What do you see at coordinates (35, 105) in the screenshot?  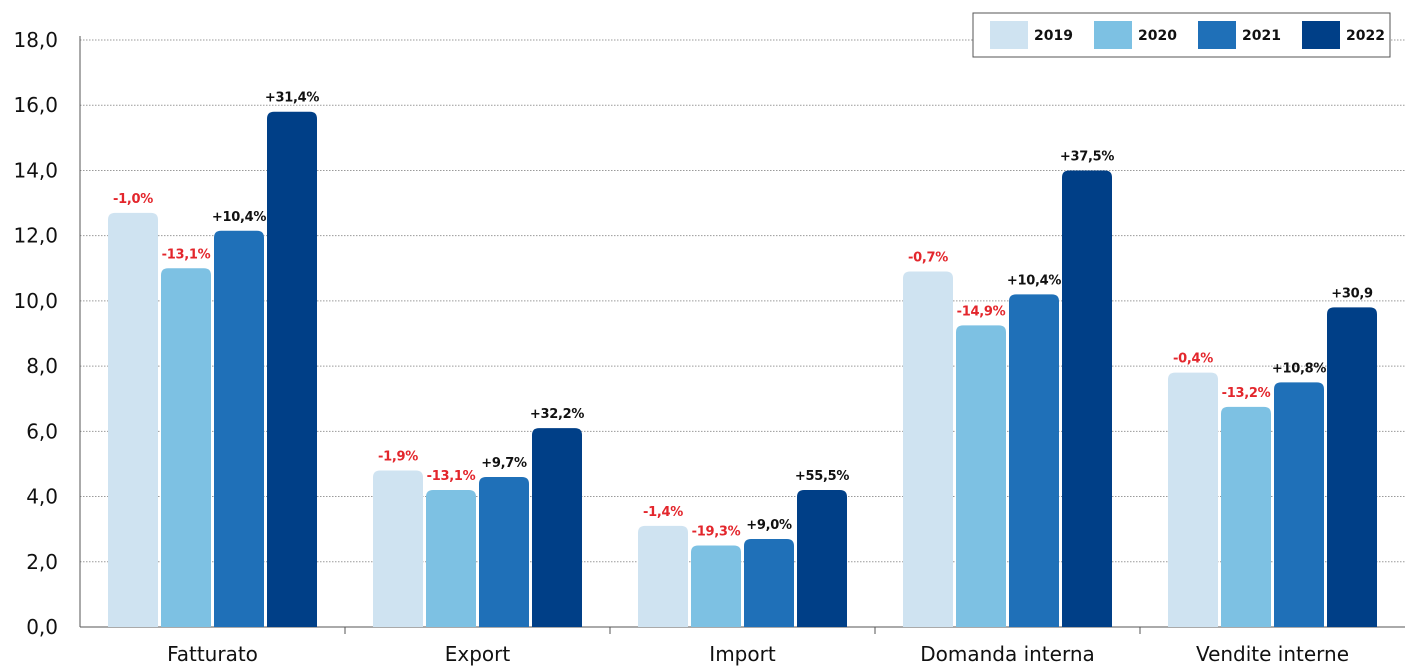 I see `y-tick-label: 16,0` at bounding box center [35, 105].